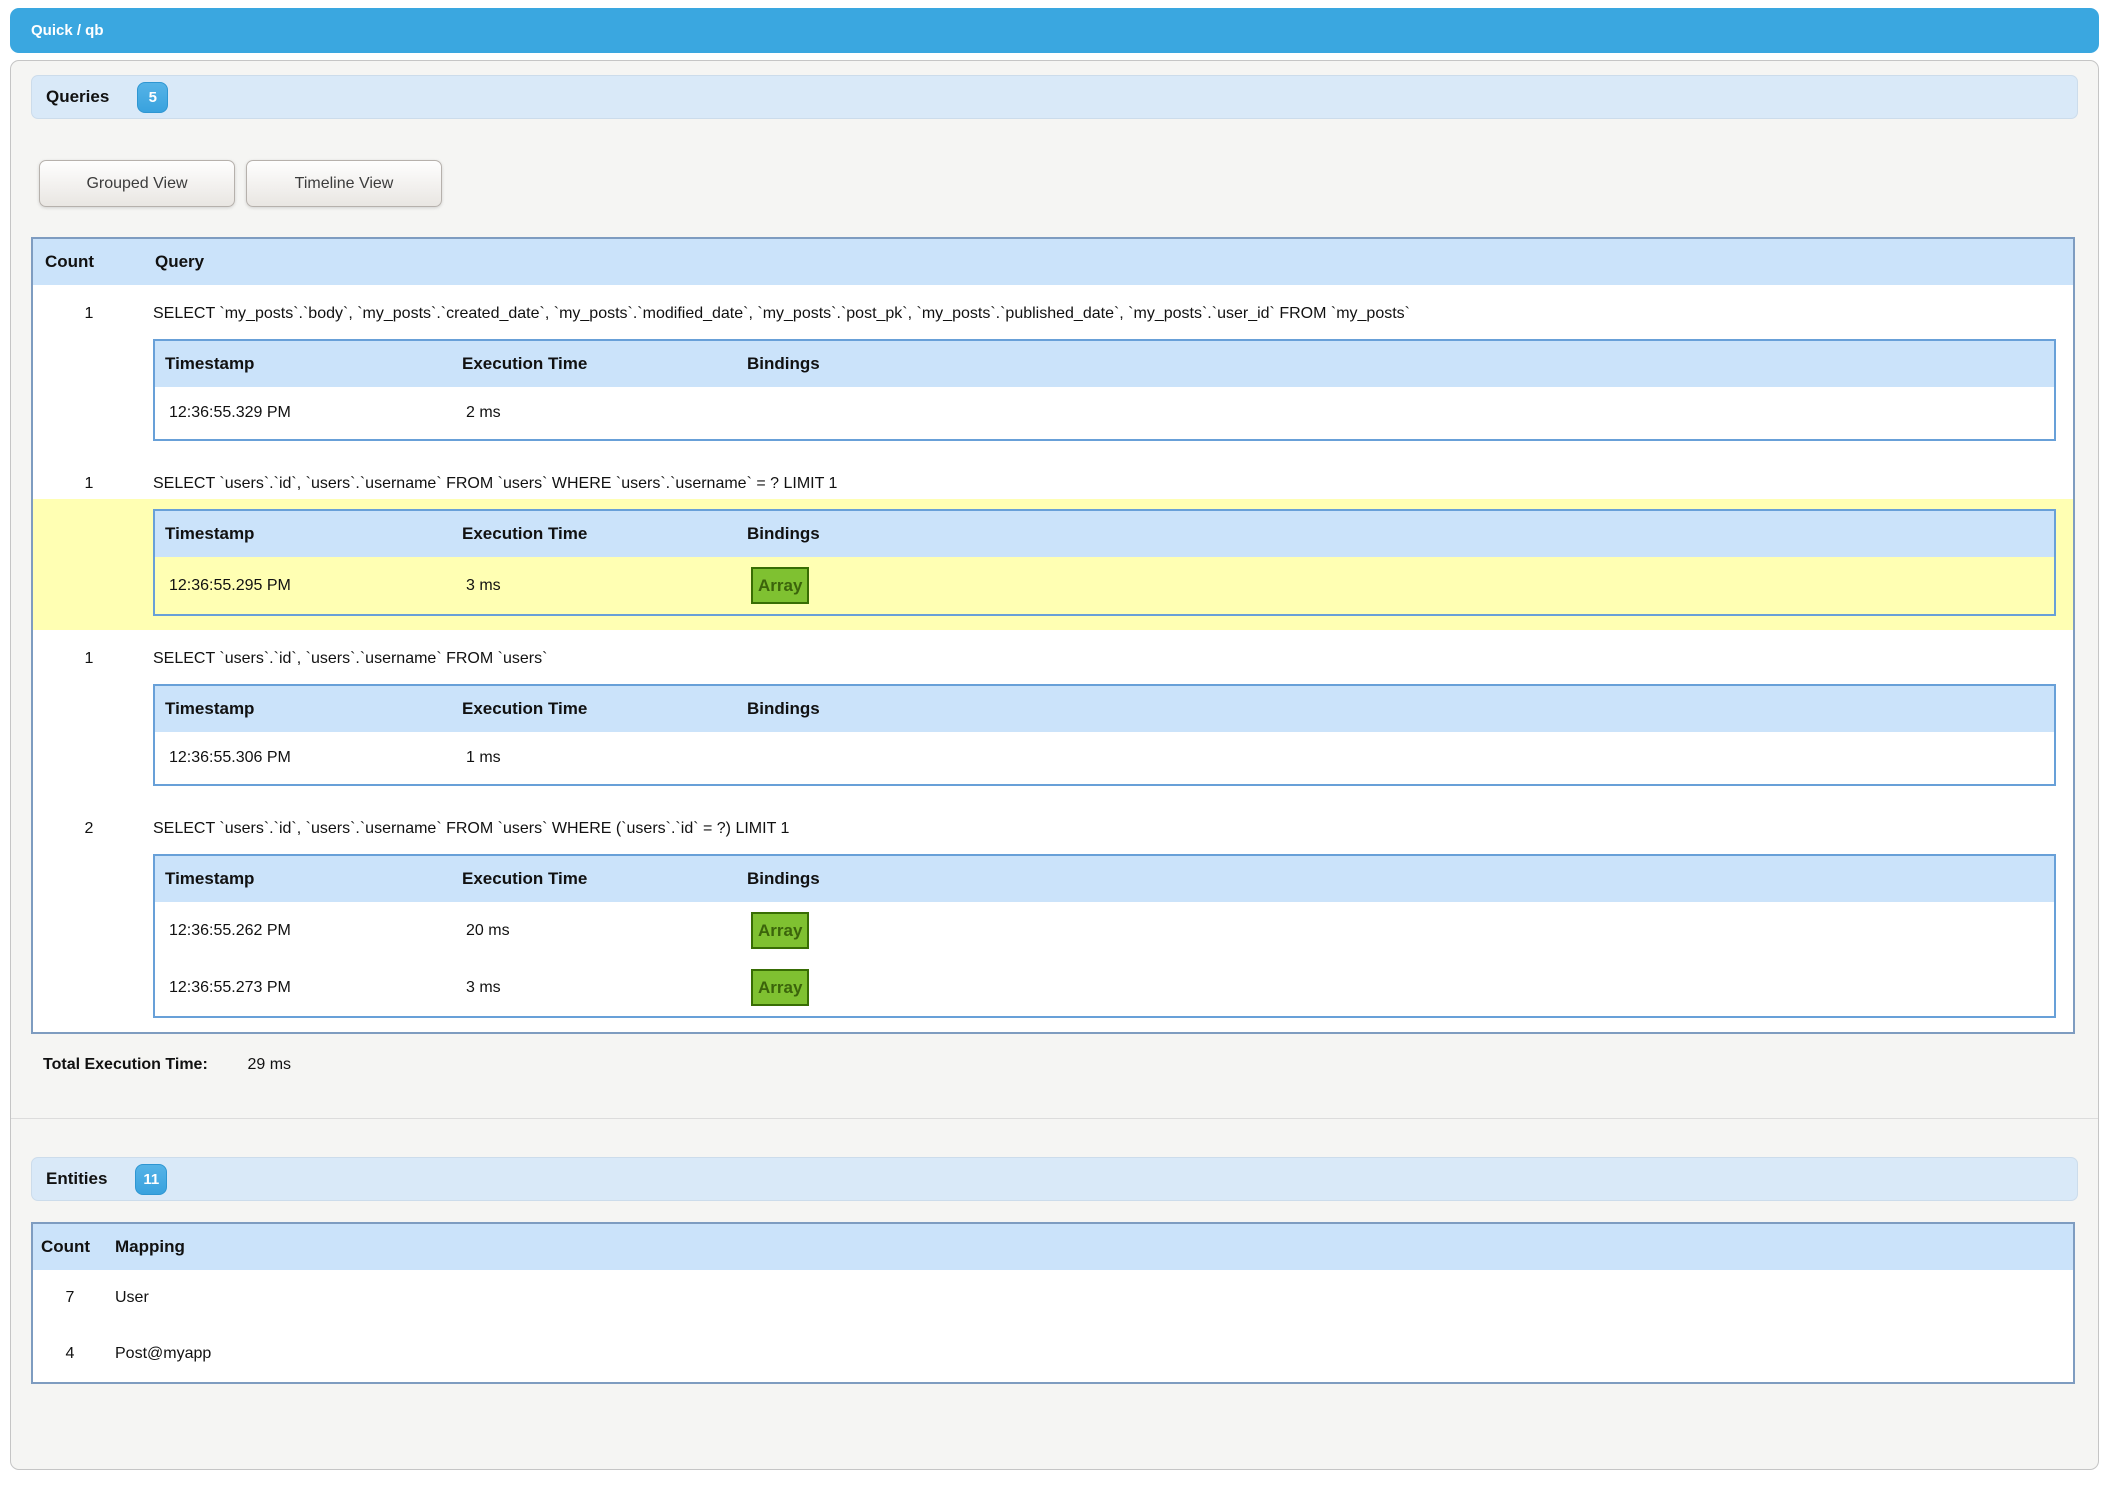 Image resolution: width=2109 pixels, height=1501 pixels. Describe the element at coordinates (77, 1178) in the screenshot. I see `entities-section-title: Entities` at that location.